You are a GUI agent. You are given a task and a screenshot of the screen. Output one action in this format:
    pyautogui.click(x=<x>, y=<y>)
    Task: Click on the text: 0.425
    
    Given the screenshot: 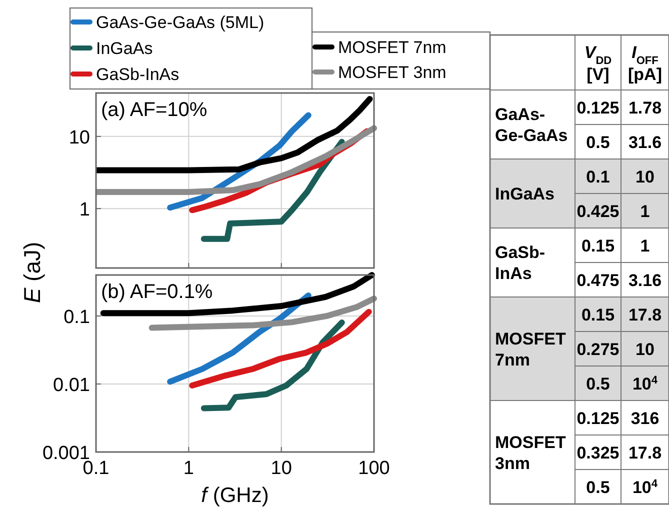 What is the action you would take?
    pyautogui.click(x=598, y=211)
    